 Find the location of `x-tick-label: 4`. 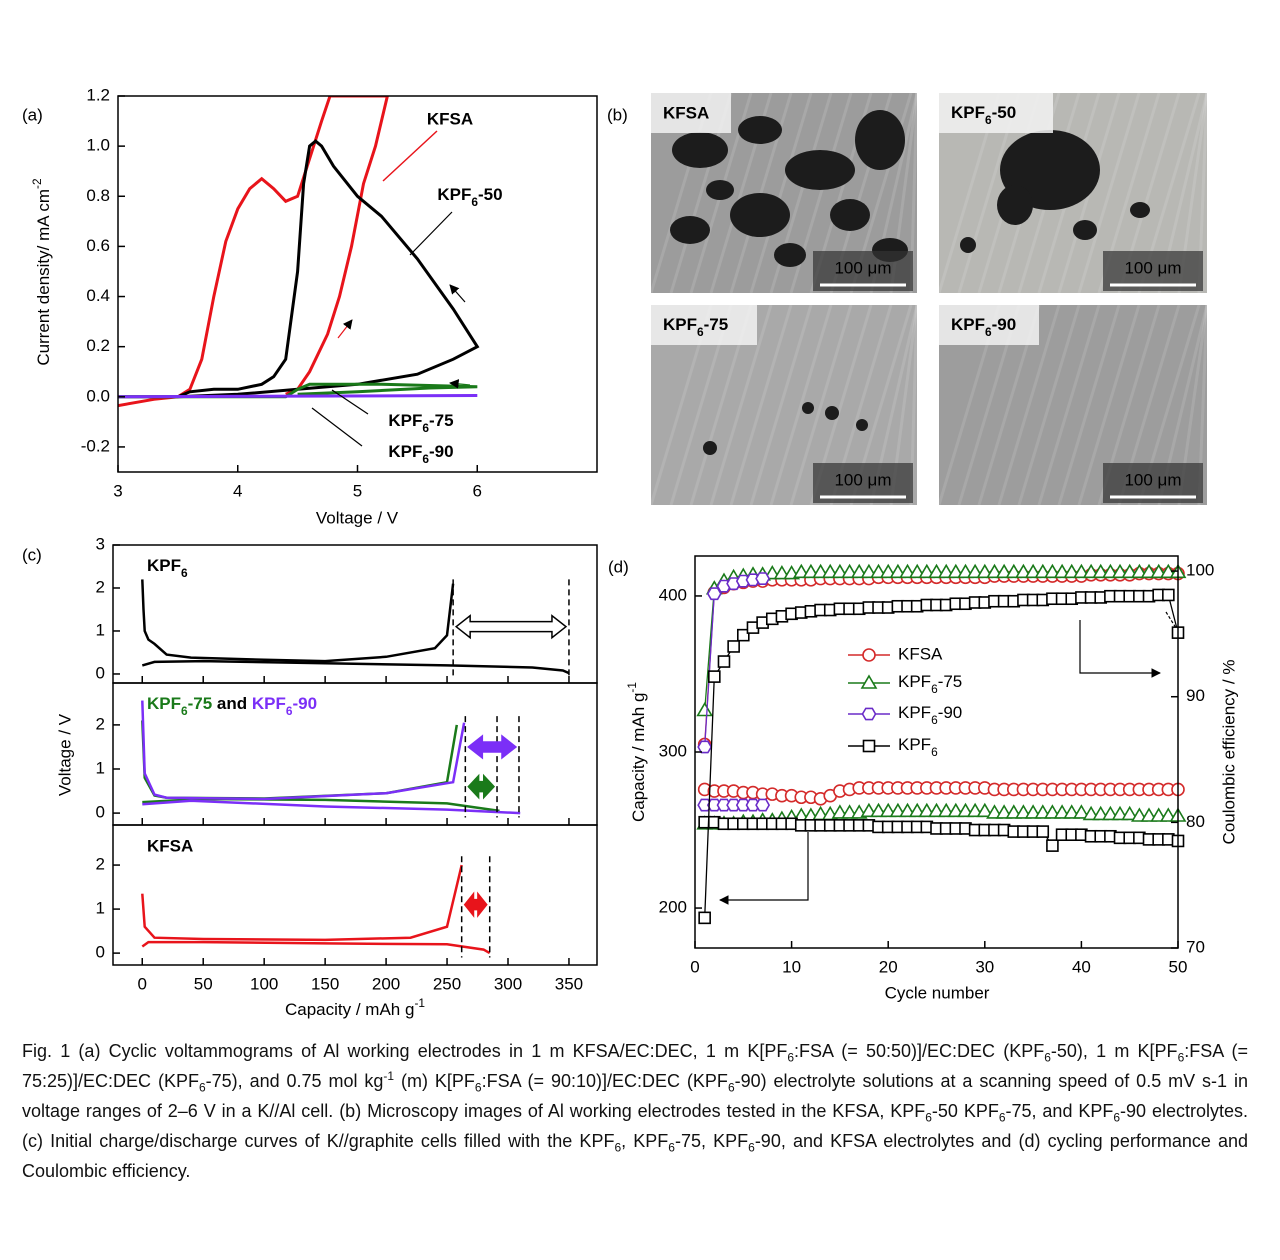

x-tick-label: 4 is located at coordinates (237, 490).